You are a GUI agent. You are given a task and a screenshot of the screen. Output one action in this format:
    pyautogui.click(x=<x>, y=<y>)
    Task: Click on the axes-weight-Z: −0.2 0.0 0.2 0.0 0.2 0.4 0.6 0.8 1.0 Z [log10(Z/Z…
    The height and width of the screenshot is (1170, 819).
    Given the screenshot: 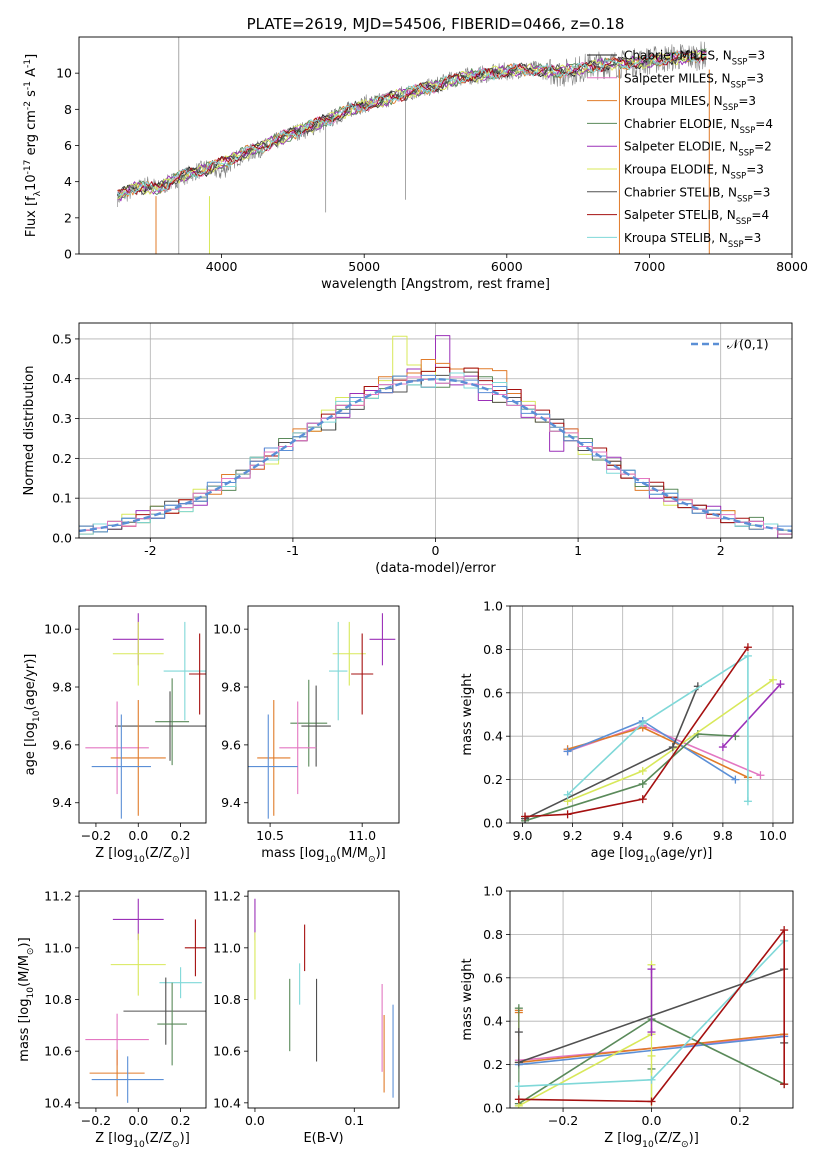 What is the action you would take?
    pyautogui.click(x=627, y=1017)
    